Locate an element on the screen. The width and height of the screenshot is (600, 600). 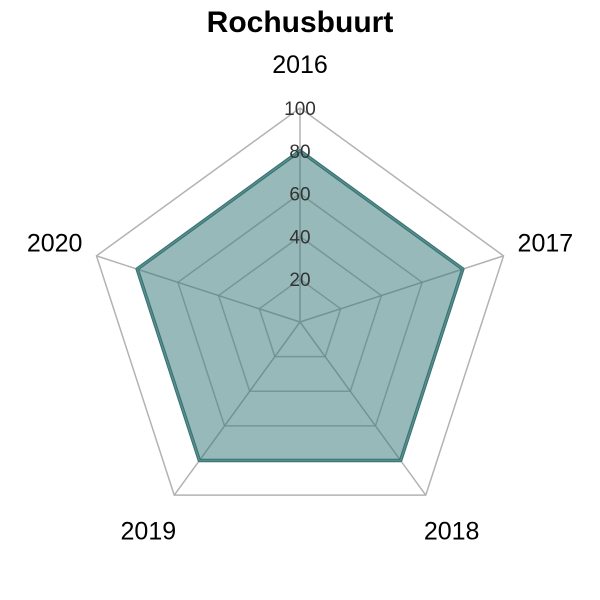
radar-ticks: 20 40 60 80 100 is located at coordinates (300, 195).